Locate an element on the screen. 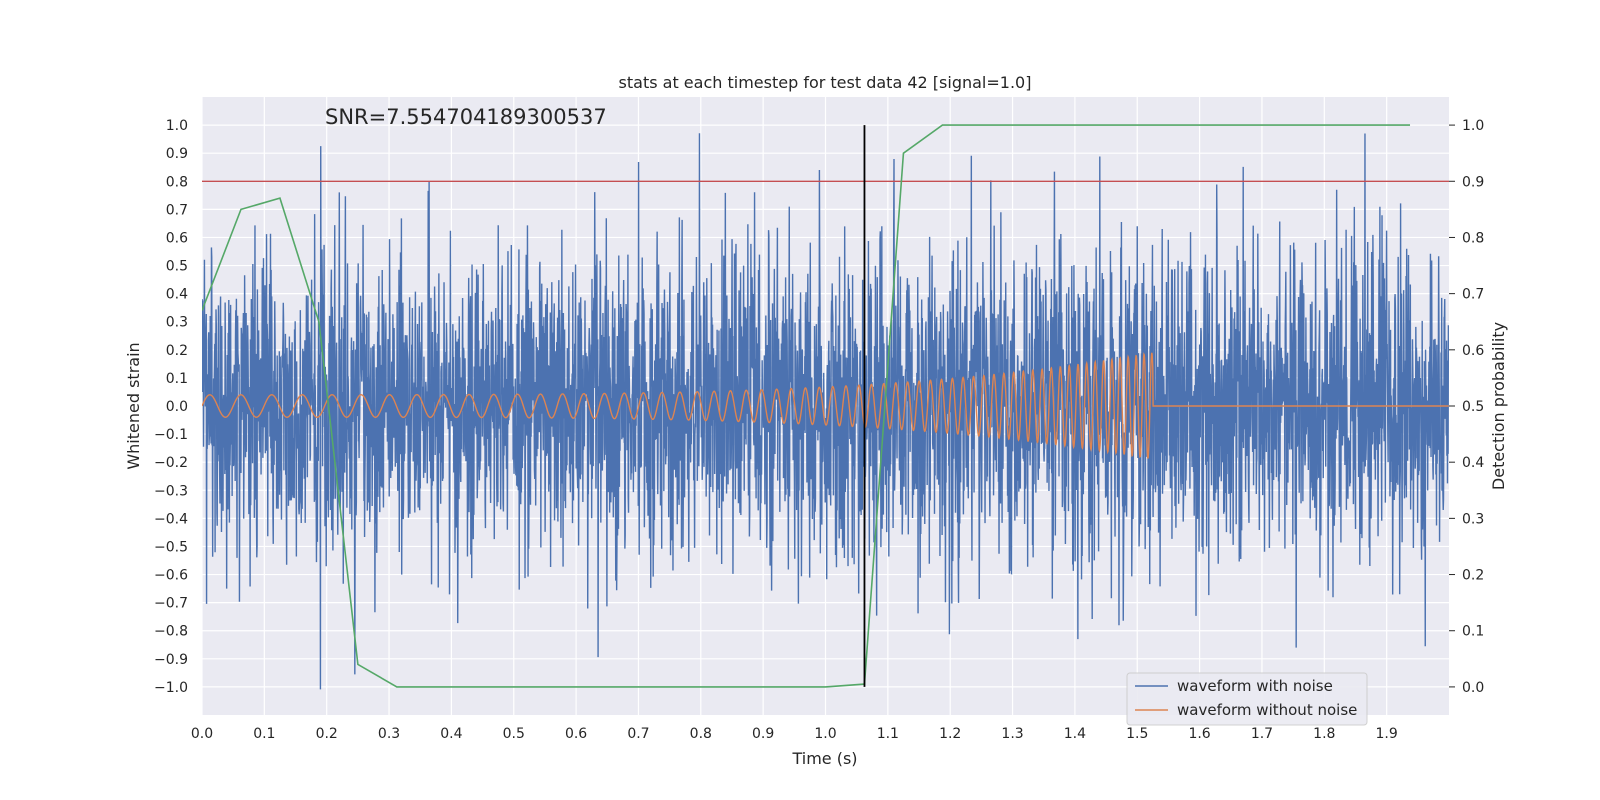 This screenshot has height=800, width=1600. x-tick-label: 0.1 is located at coordinates (264, 734).